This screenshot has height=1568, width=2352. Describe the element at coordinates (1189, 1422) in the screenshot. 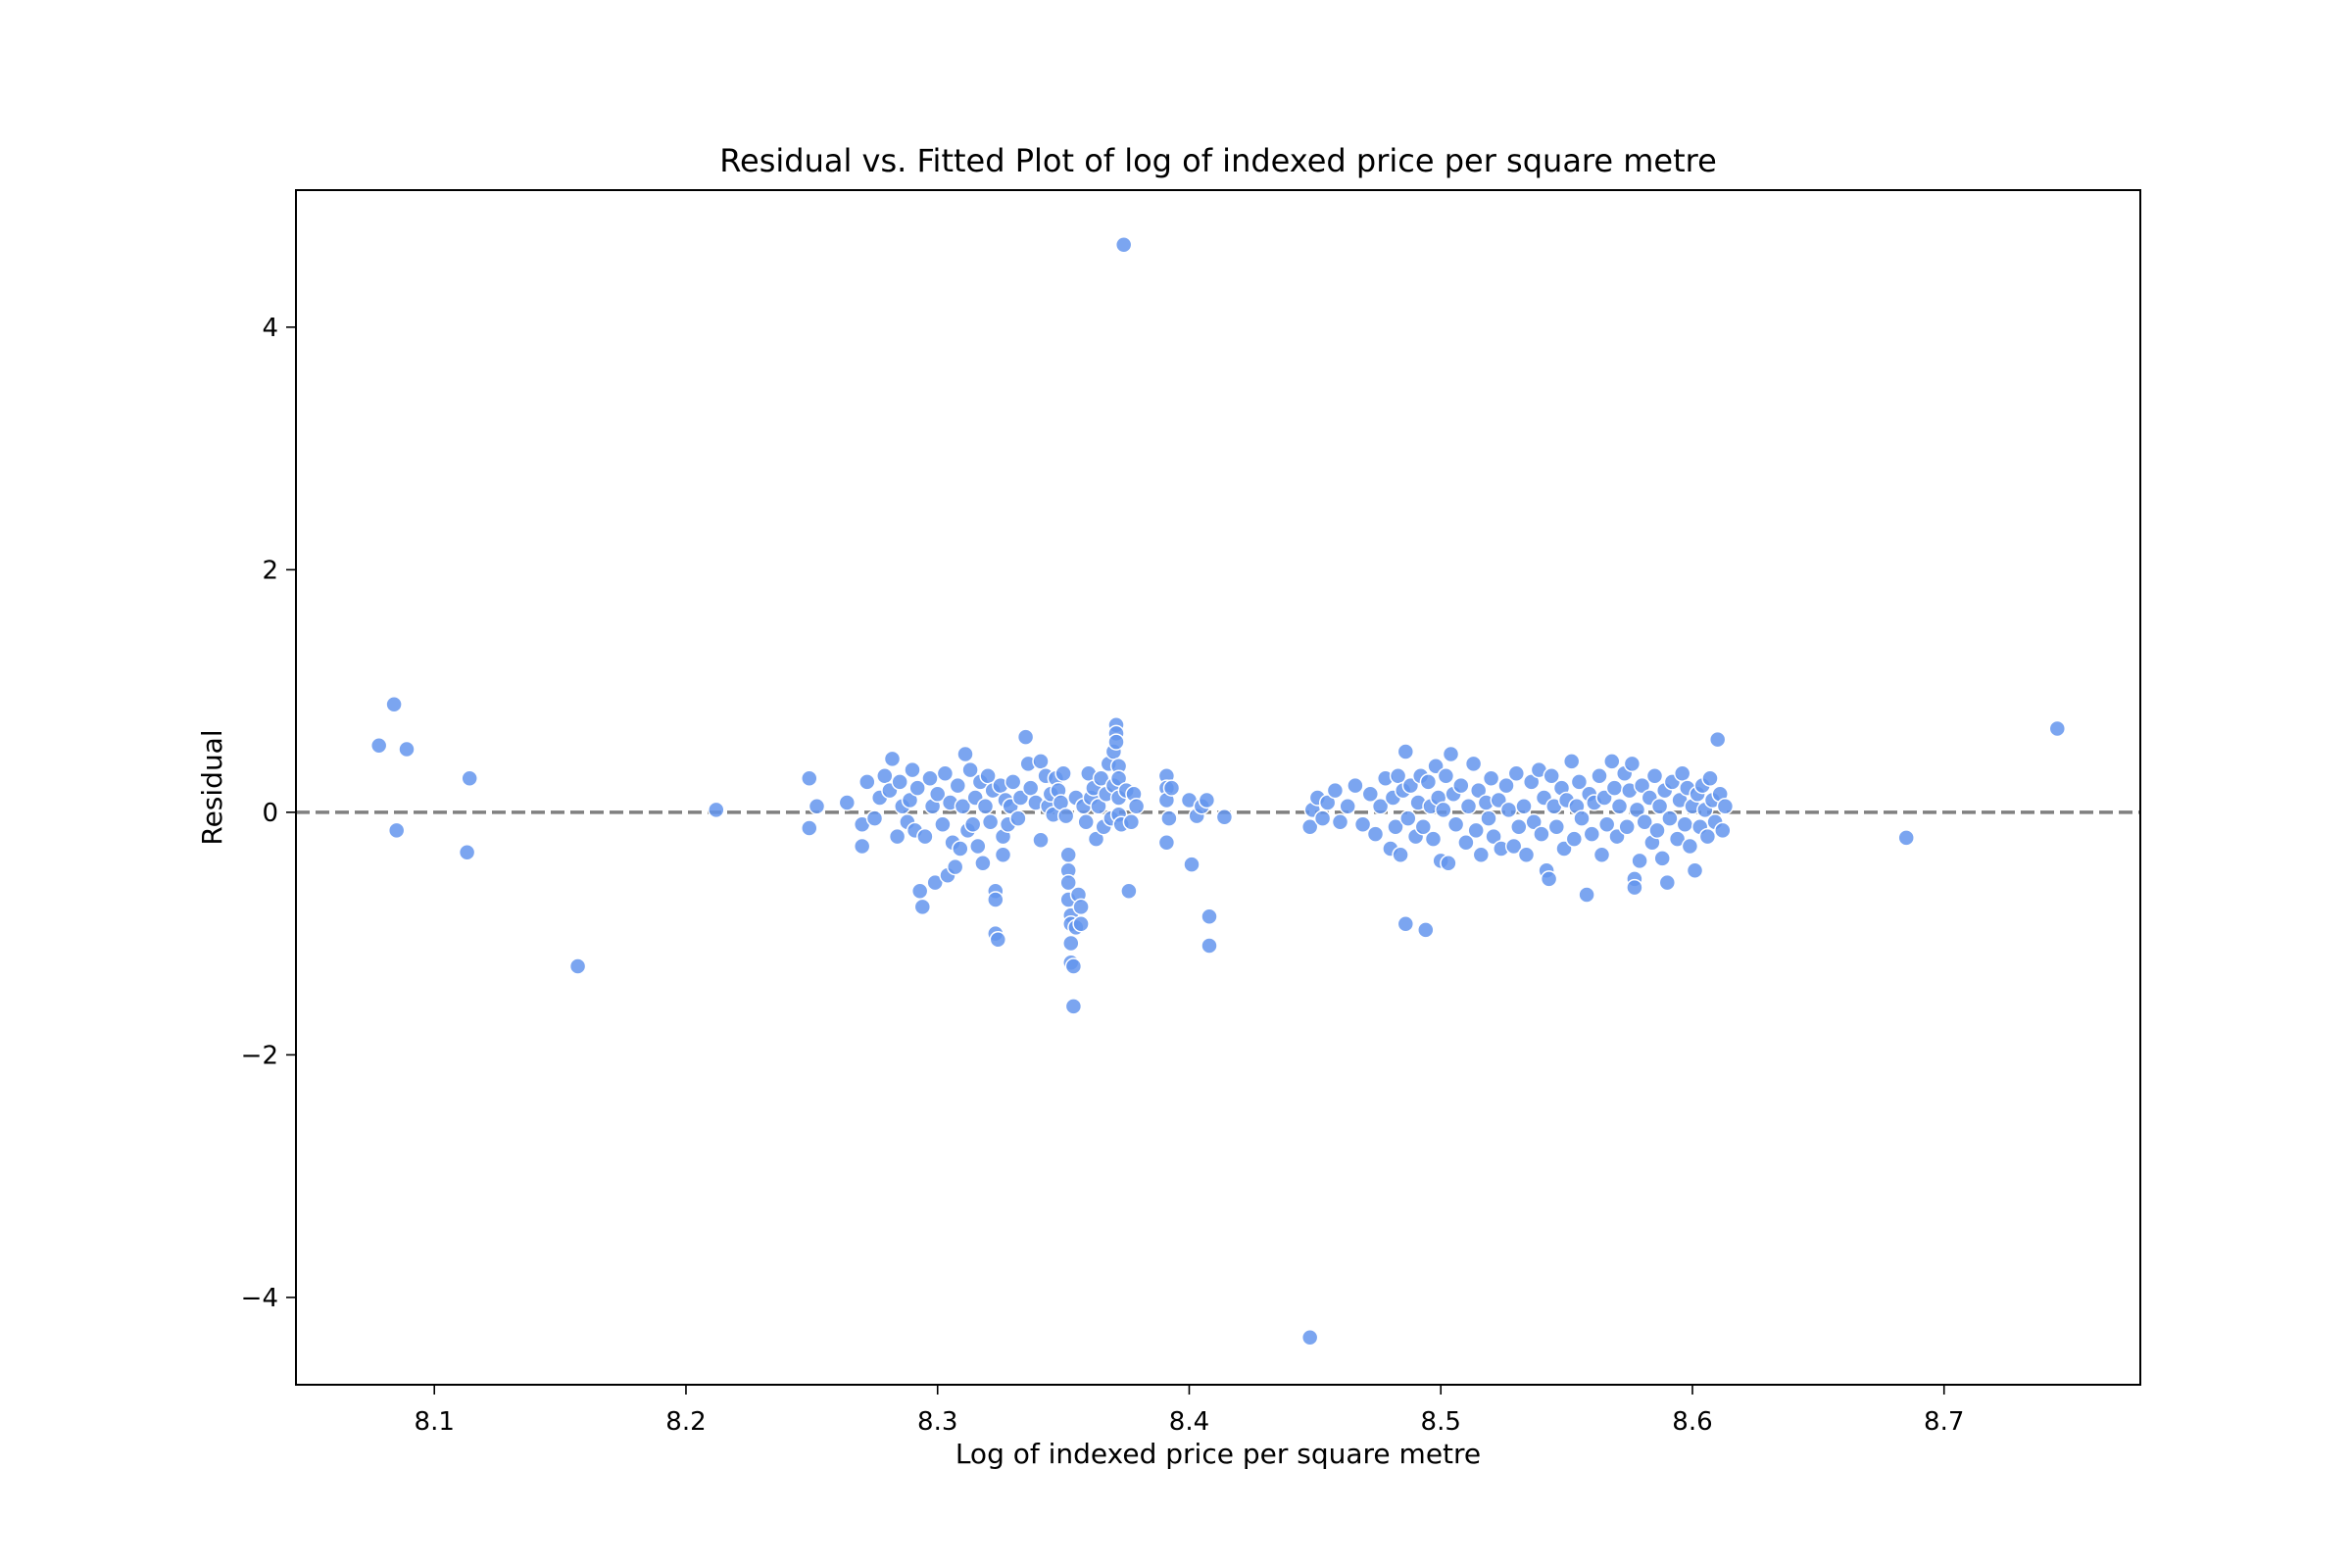

I see `x-tick-label: 8.4` at that location.